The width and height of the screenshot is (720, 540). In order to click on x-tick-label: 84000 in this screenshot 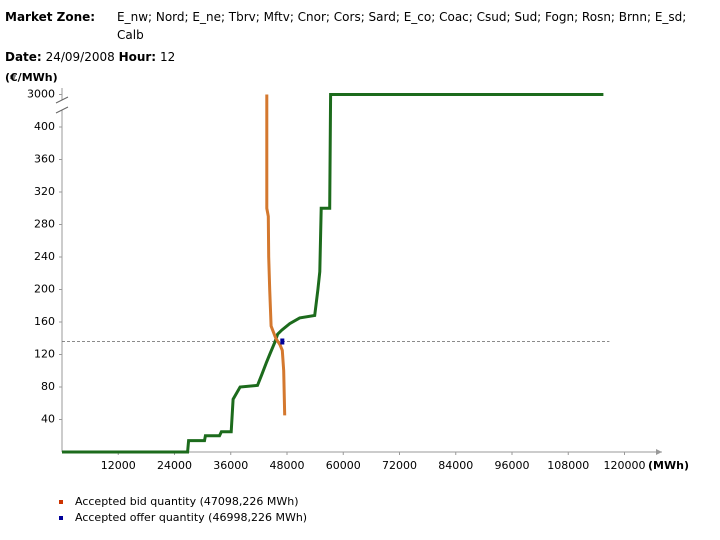, I will do `click(455, 465)`.